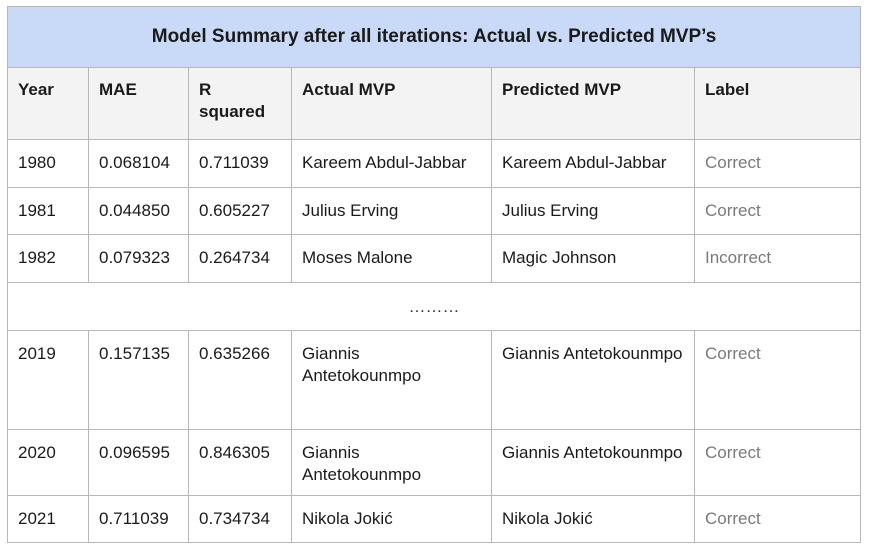  I want to click on mae-cell: 0.096595, so click(138, 462).